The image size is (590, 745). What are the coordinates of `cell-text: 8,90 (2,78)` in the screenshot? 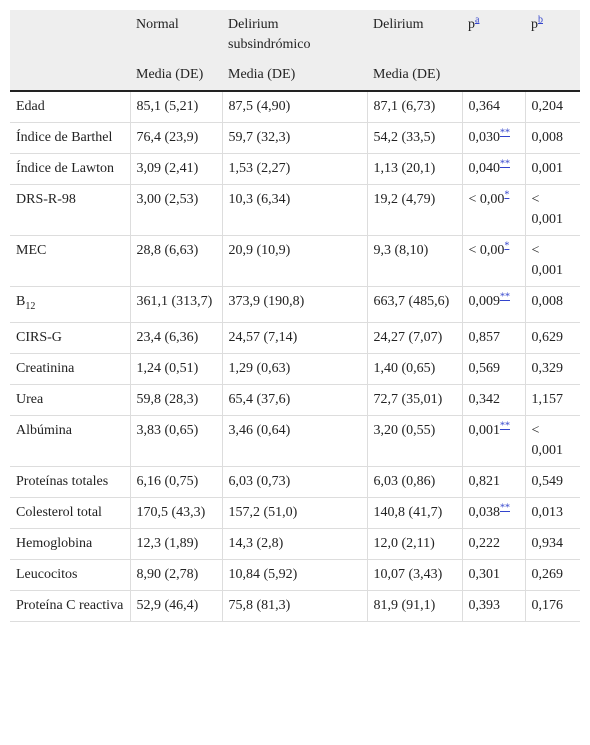 It's located at (167, 574).